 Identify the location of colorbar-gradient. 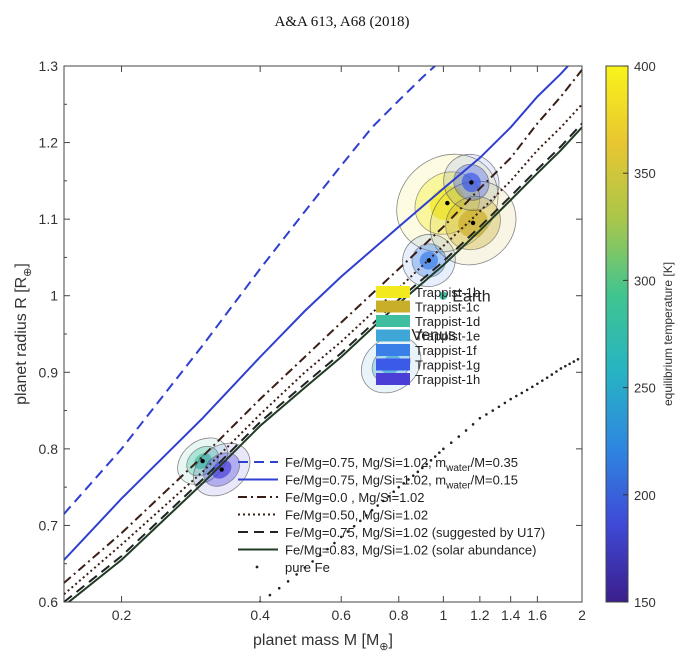
(617, 334).